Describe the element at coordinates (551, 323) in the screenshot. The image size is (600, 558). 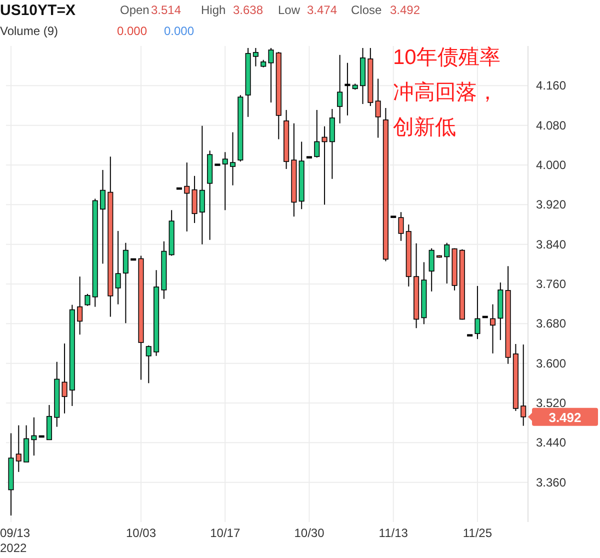
I see `y-tick-label: 3.680` at that location.